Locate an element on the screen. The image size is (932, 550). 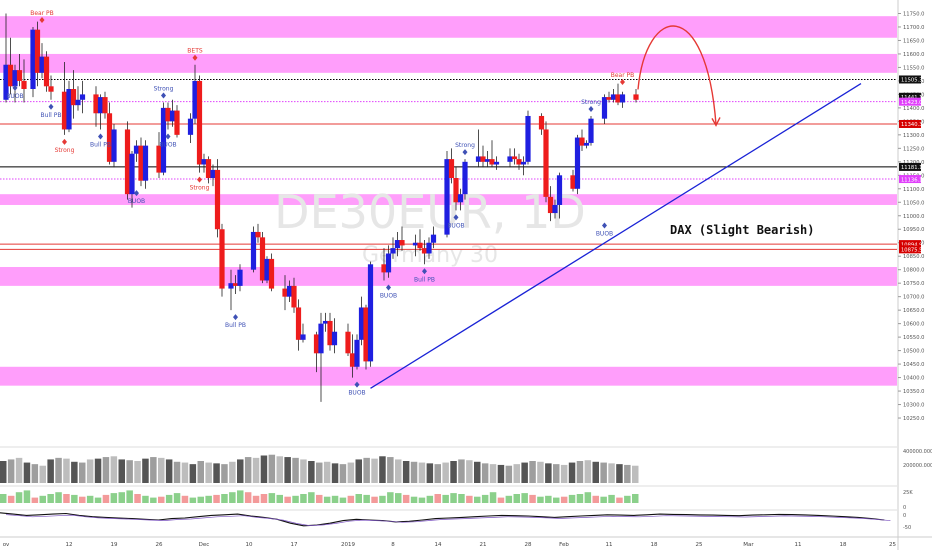
time-tick-label: 19 is located at coordinates (114, 545).